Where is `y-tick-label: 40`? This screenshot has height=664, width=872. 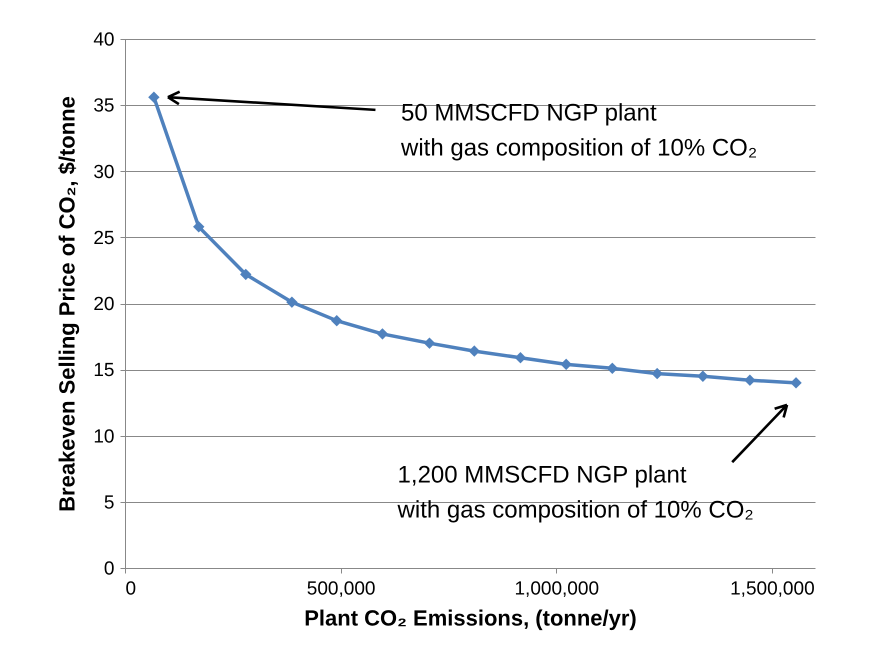 y-tick-label: 40 is located at coordinates (103, 40).